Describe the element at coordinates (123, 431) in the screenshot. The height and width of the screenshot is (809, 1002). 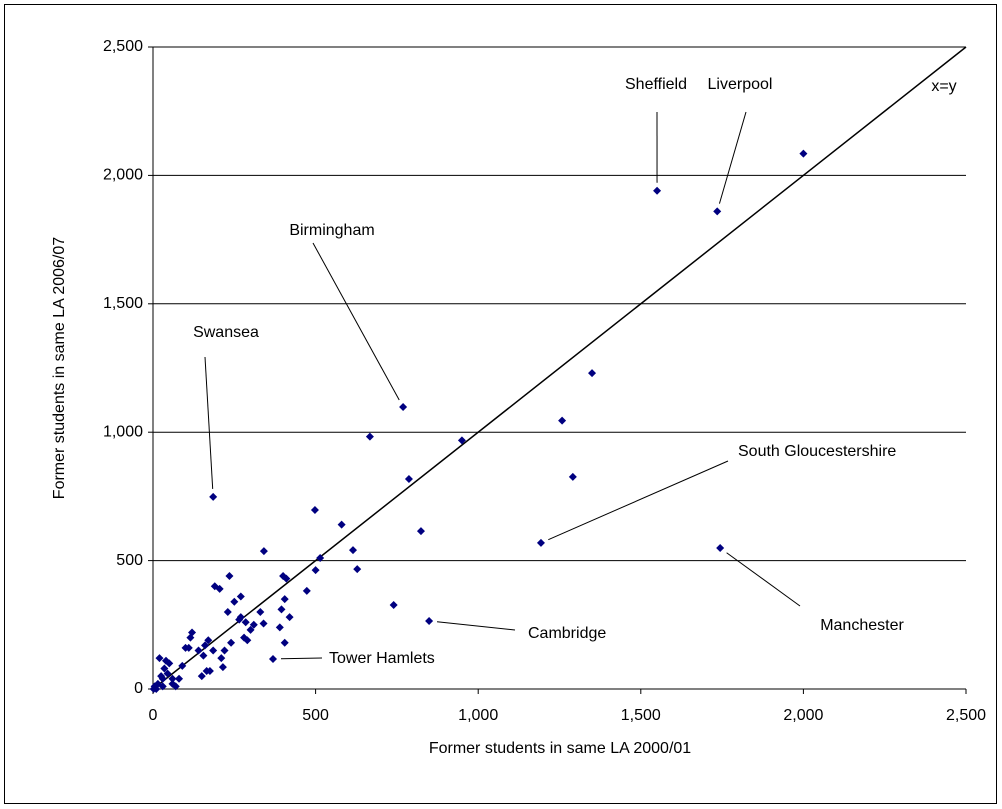
I see `y-tick-label: 1,000` at that location.